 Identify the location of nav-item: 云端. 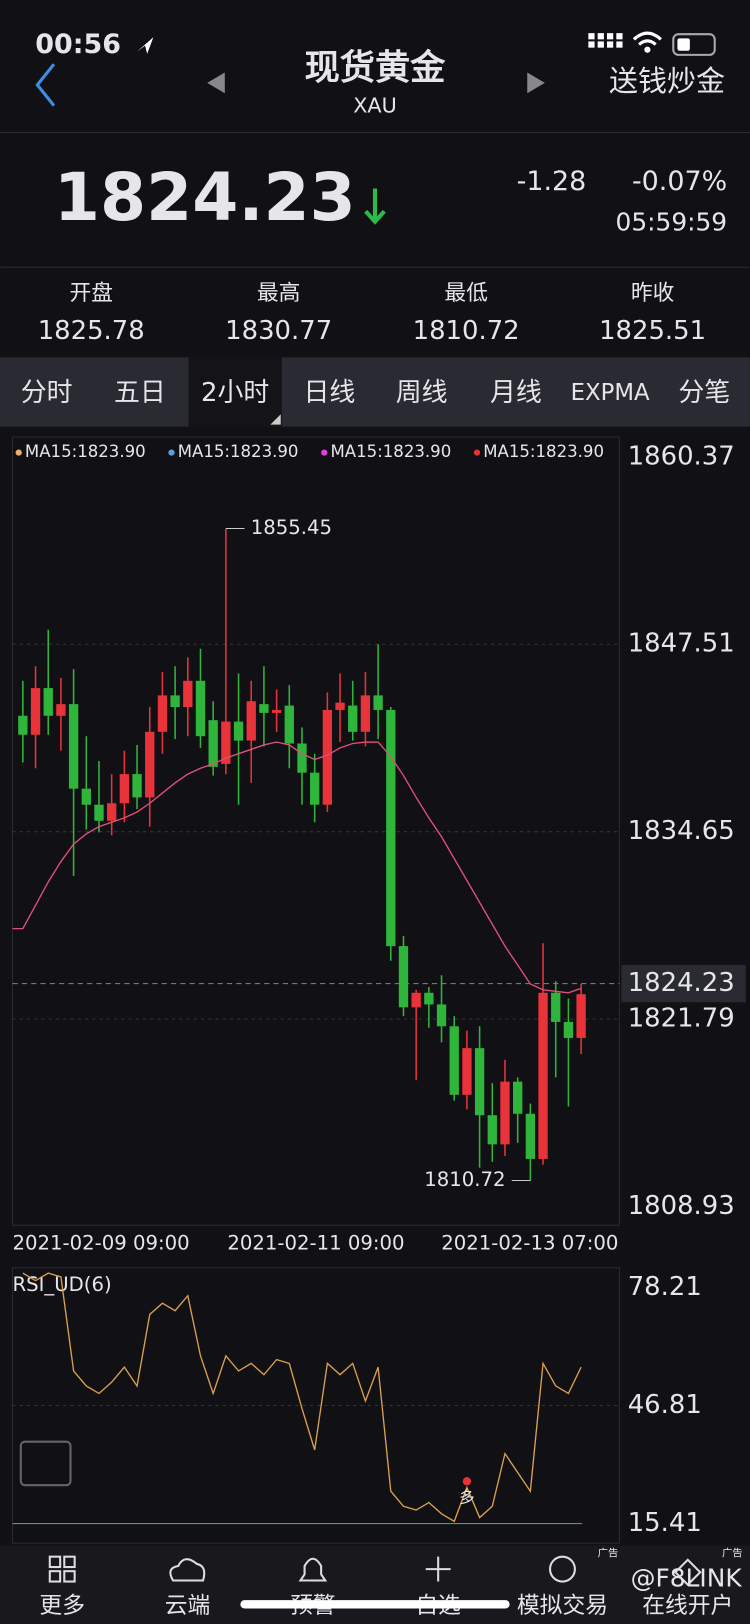
(188, 1606).